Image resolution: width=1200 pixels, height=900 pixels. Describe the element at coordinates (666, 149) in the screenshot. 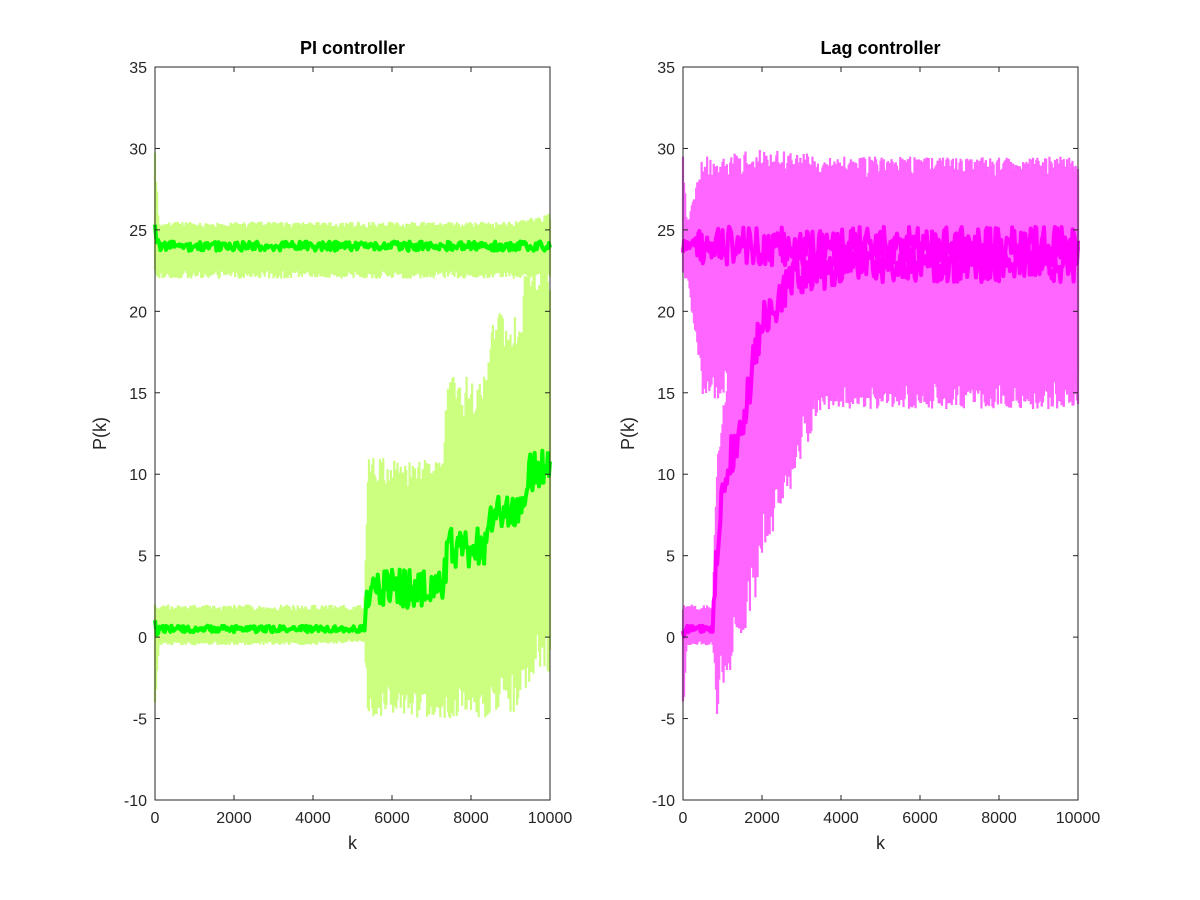

I see `lag-ytick-label-8: 30` at that location.